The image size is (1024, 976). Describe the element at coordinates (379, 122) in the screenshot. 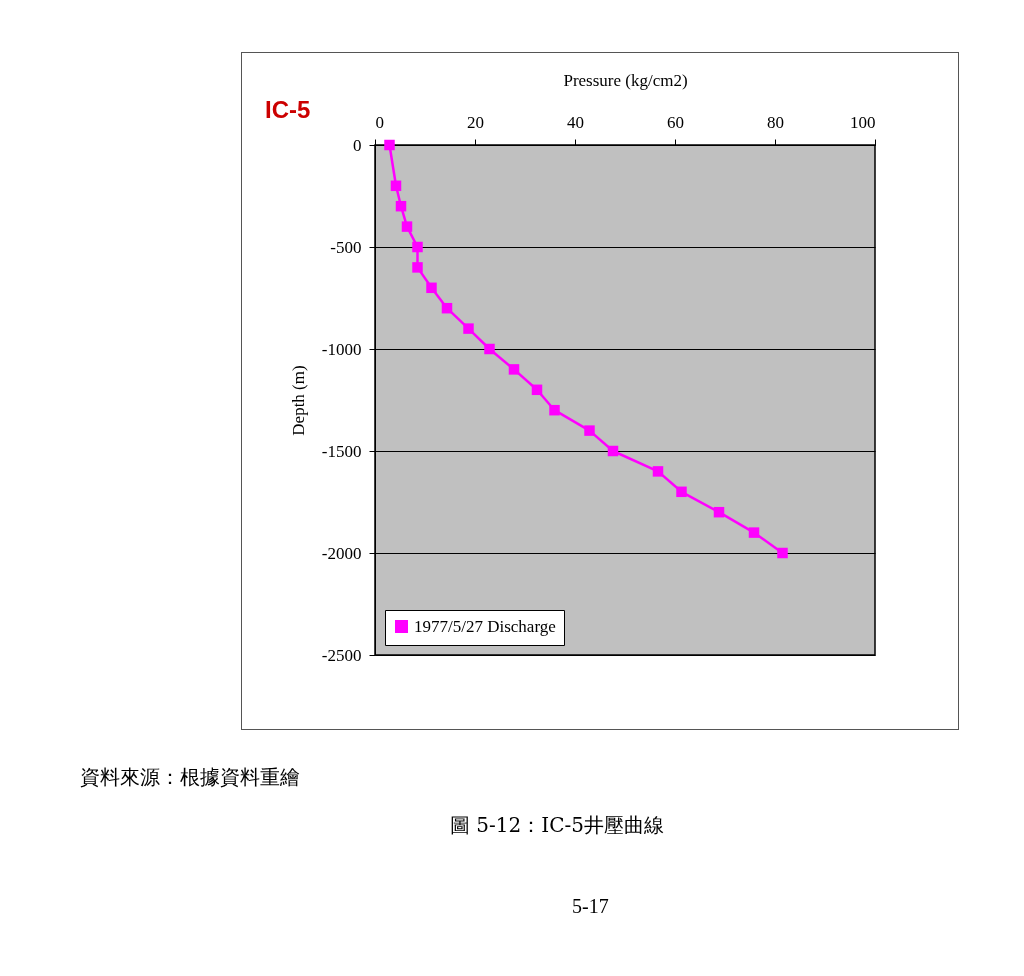

I see `x-tick-label: 0` at that location.